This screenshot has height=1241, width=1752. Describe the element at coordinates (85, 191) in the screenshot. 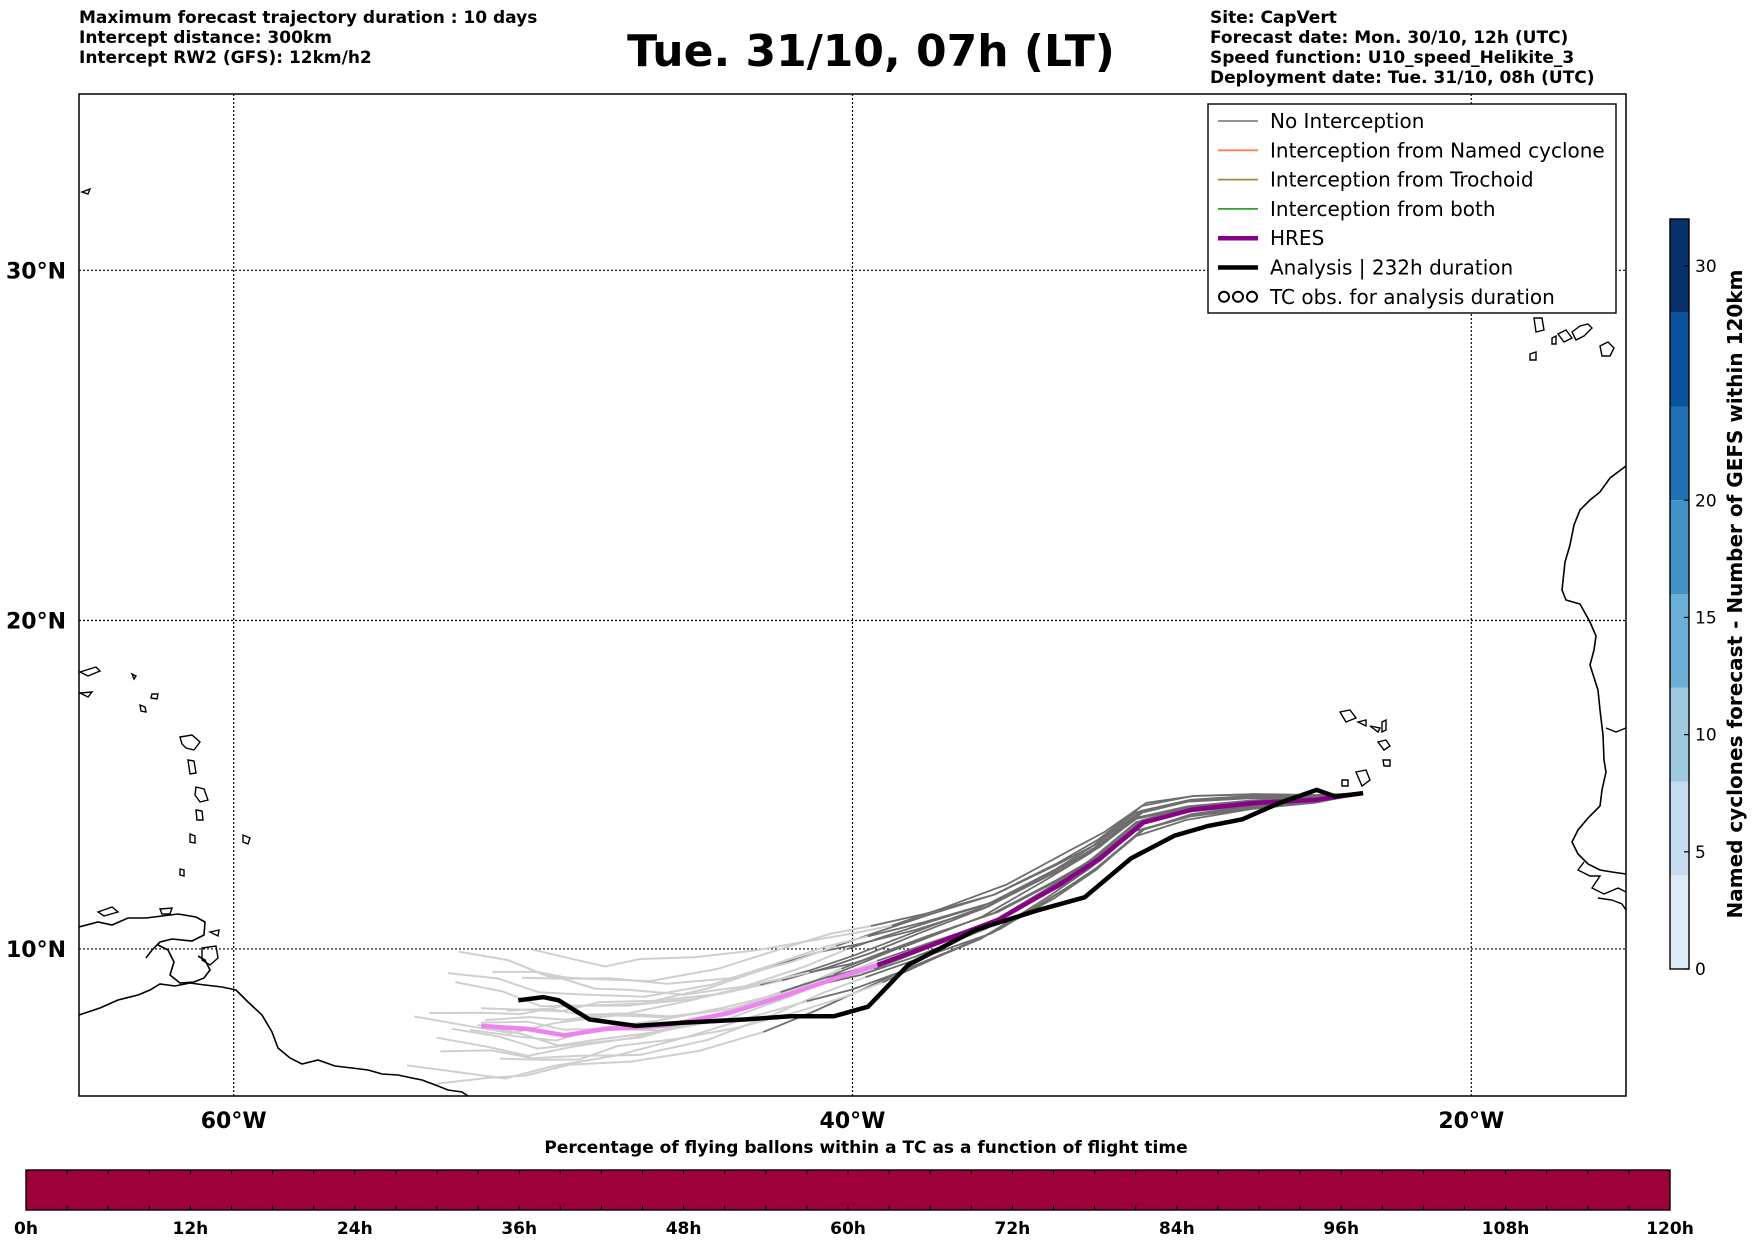

I see `island-bermuda` at that location.